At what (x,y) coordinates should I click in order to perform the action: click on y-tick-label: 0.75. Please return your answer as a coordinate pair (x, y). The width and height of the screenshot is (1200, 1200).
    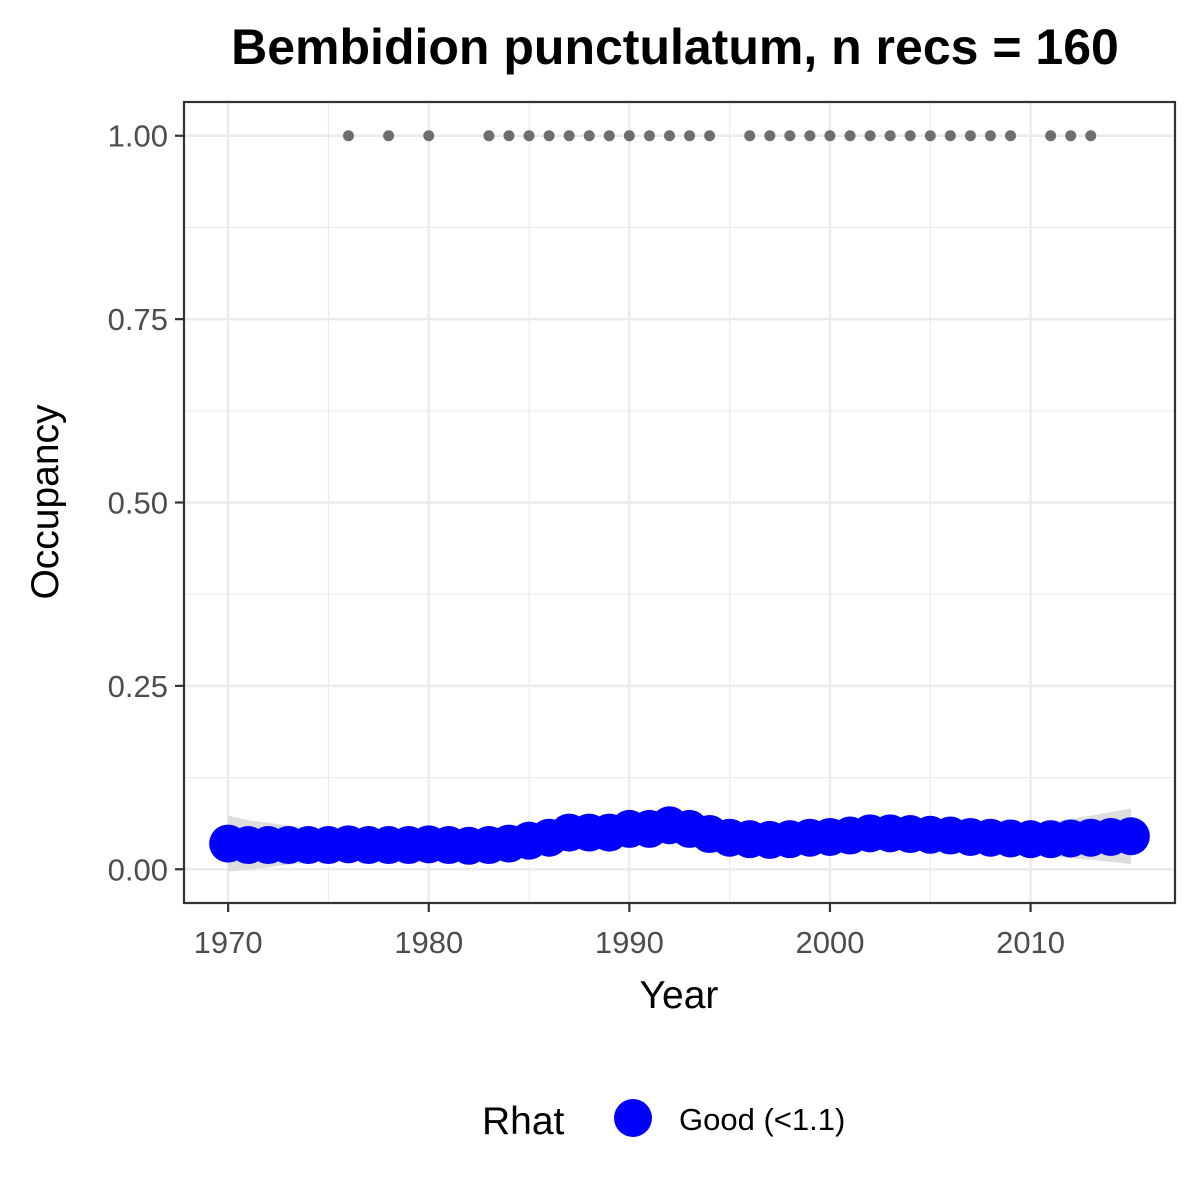
    Looking at the image, I should click on (138, 319).